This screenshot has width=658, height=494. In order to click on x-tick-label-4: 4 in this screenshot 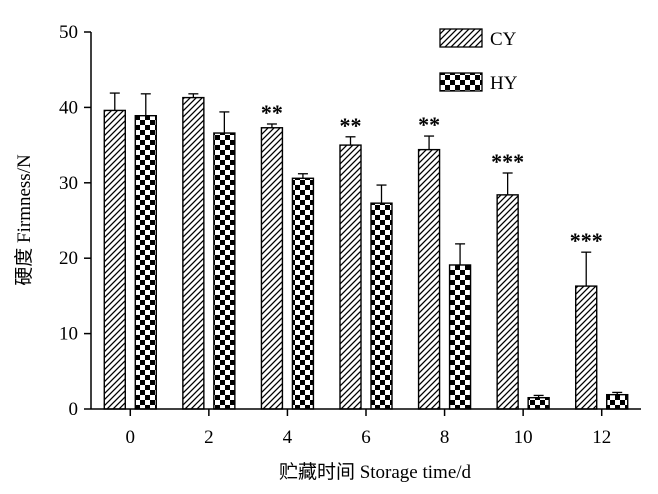, I will do `click(288, 437)`.